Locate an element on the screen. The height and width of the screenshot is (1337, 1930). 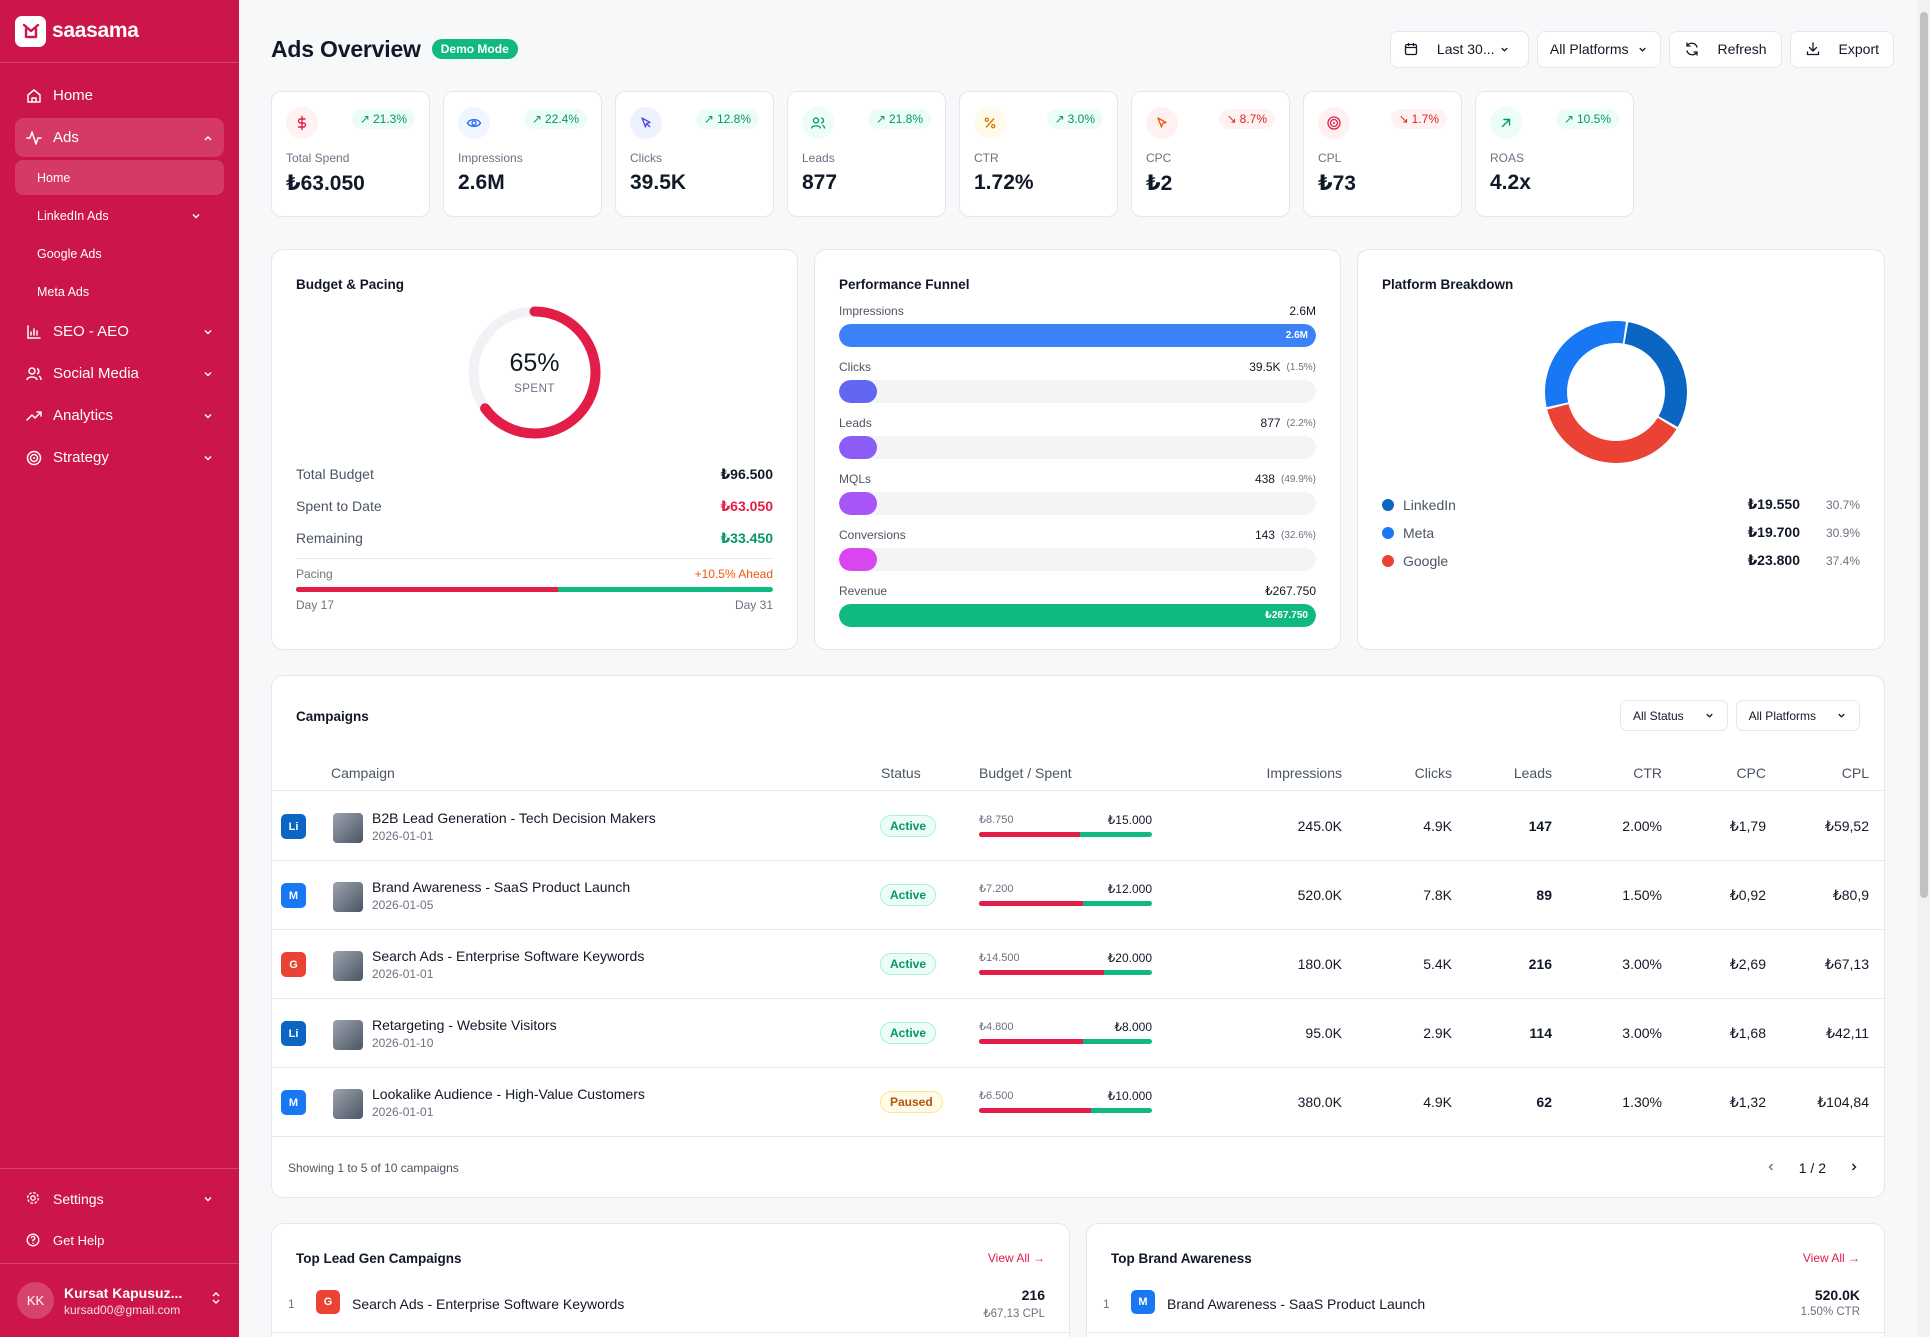
kpi-value: 4.2x is located at coordinates (1510, 182).